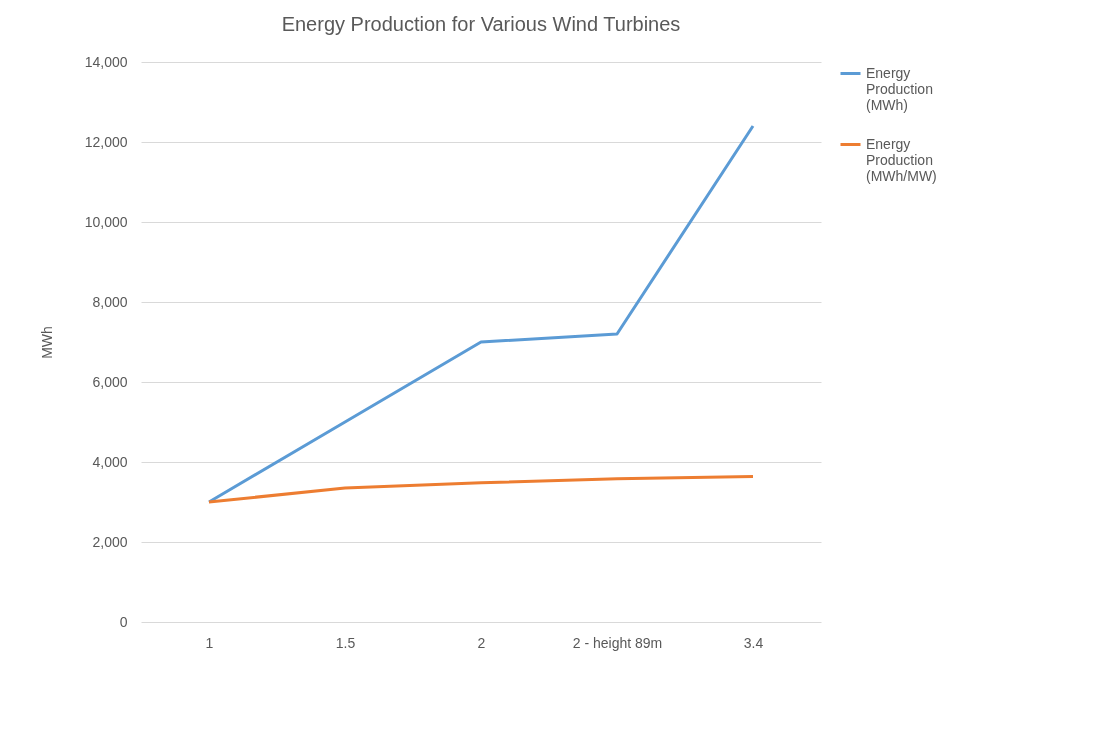 This screenshot has height=731, width=1101. I want to click on legend-label: Energy Production (MWh), so click(899, 88).